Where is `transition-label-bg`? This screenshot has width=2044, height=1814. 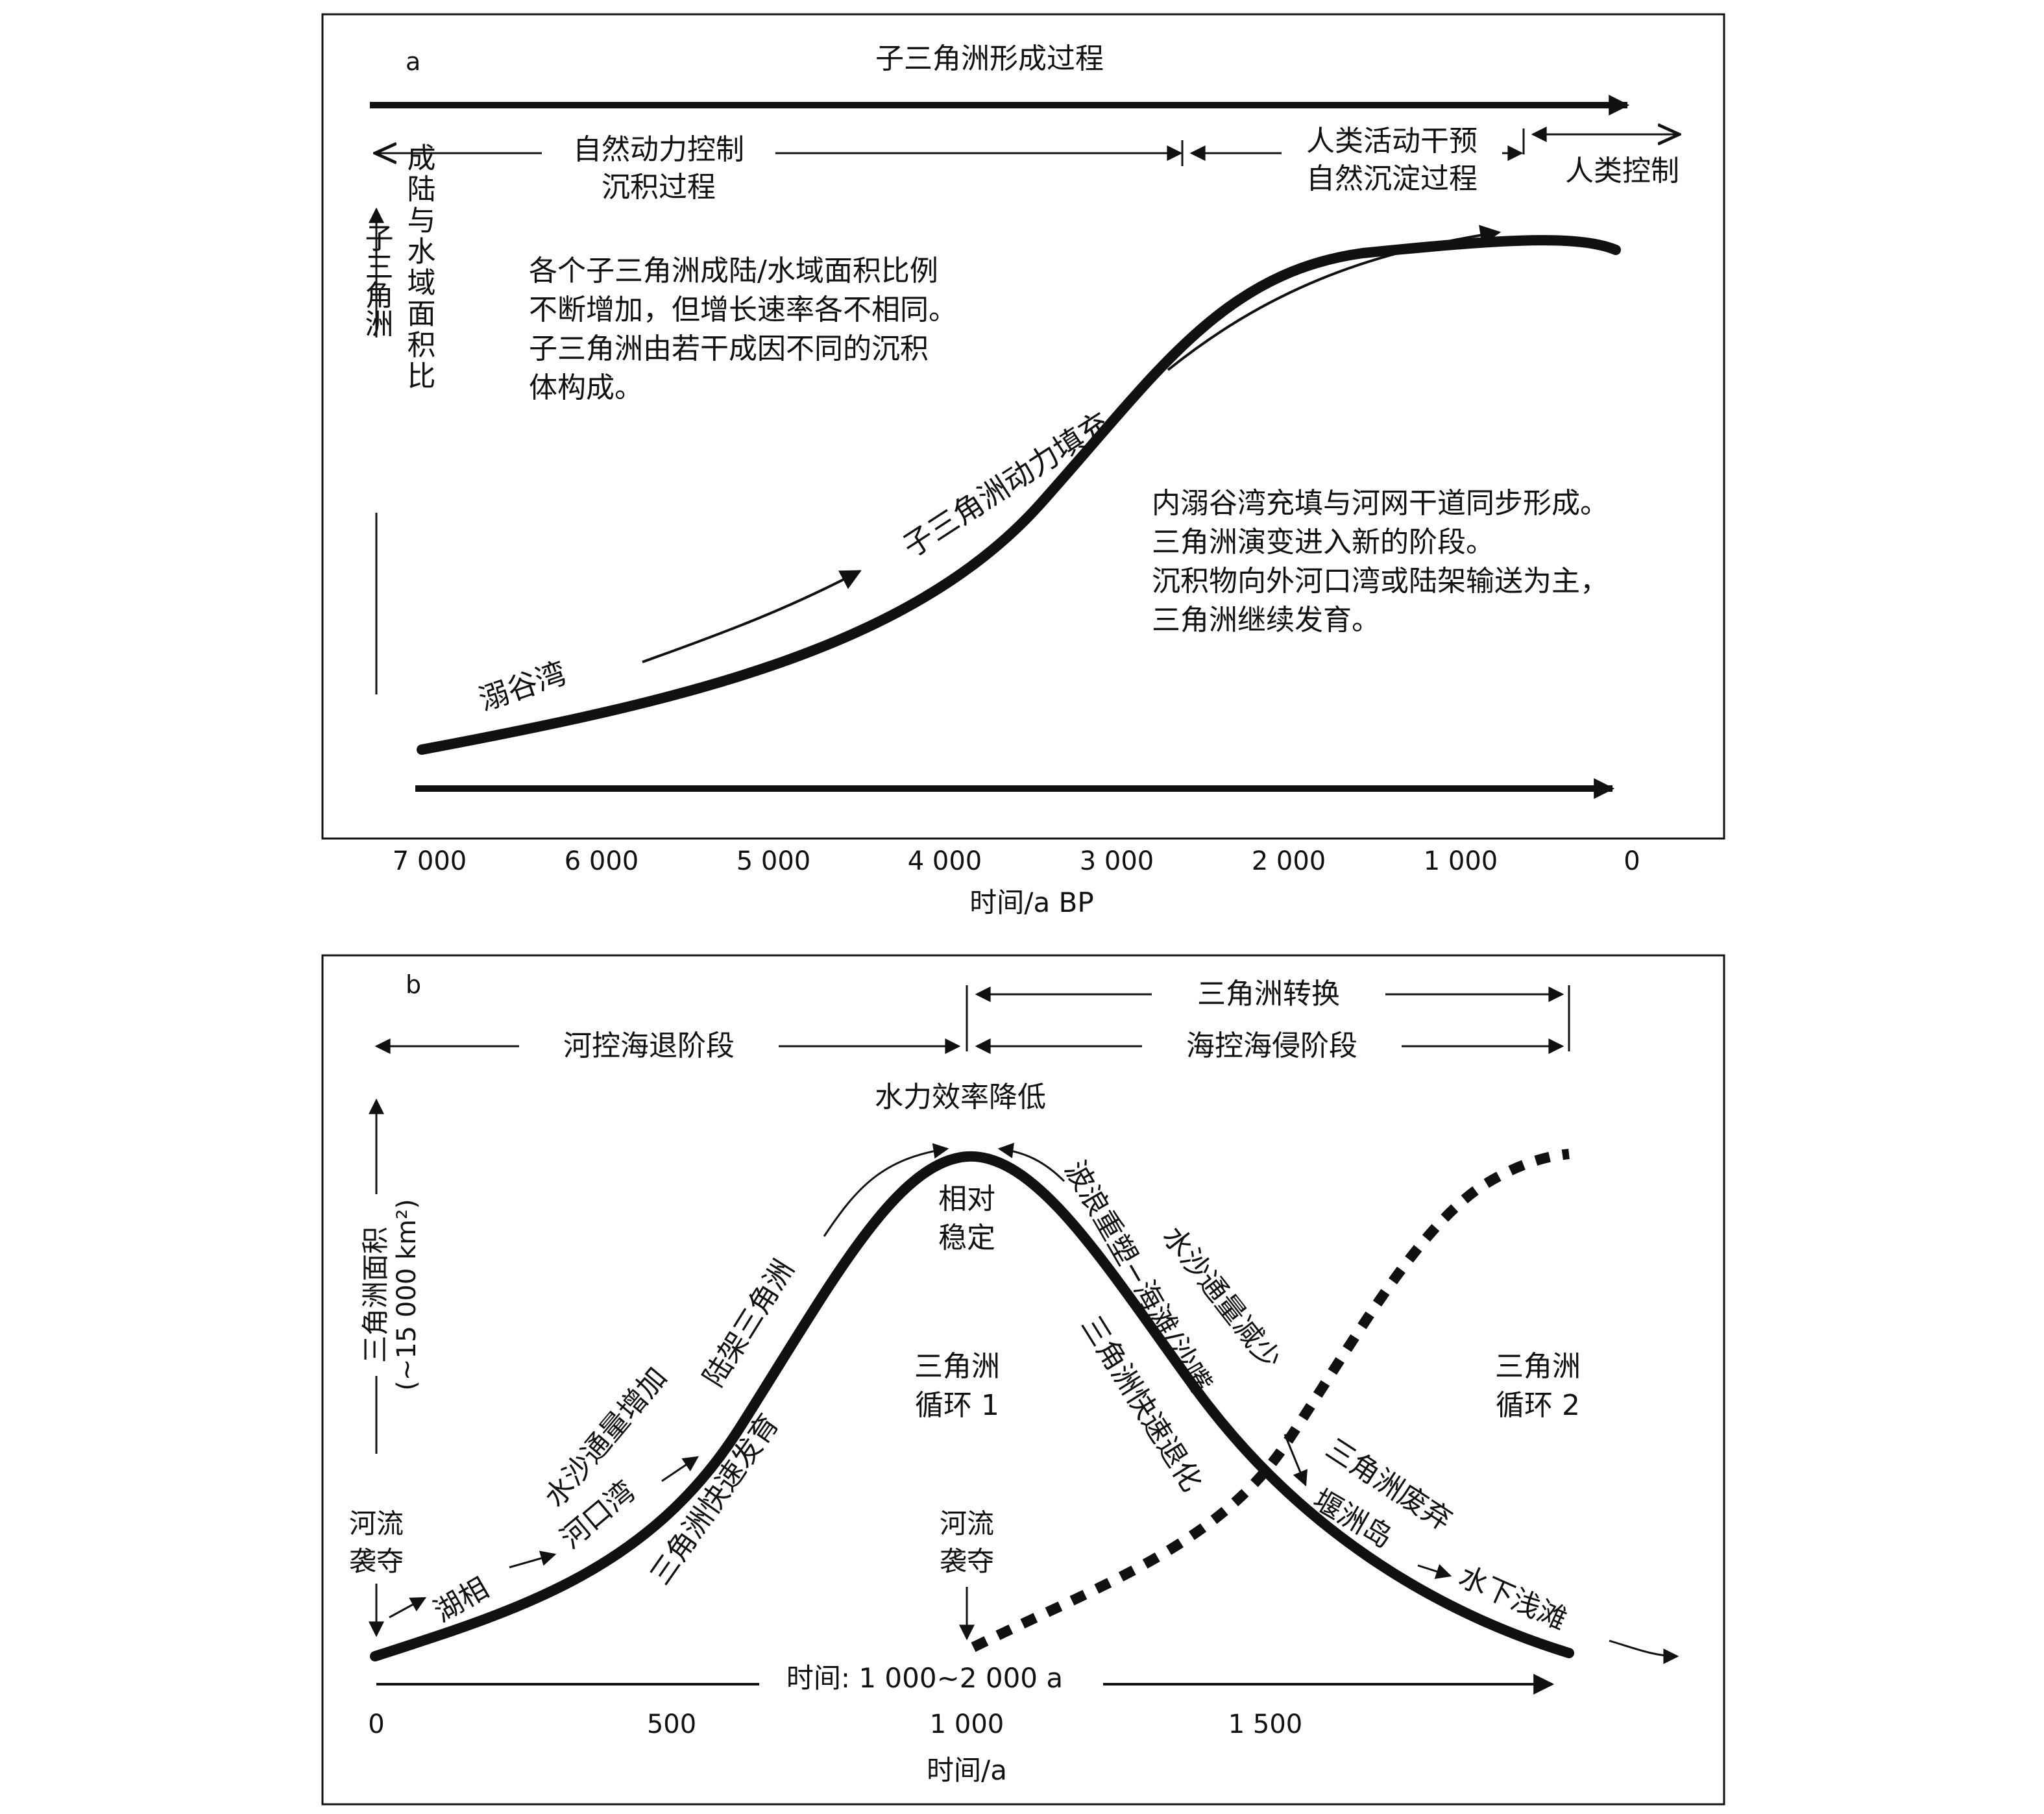 transition-label-bg is located at coordinates (1268, 993).